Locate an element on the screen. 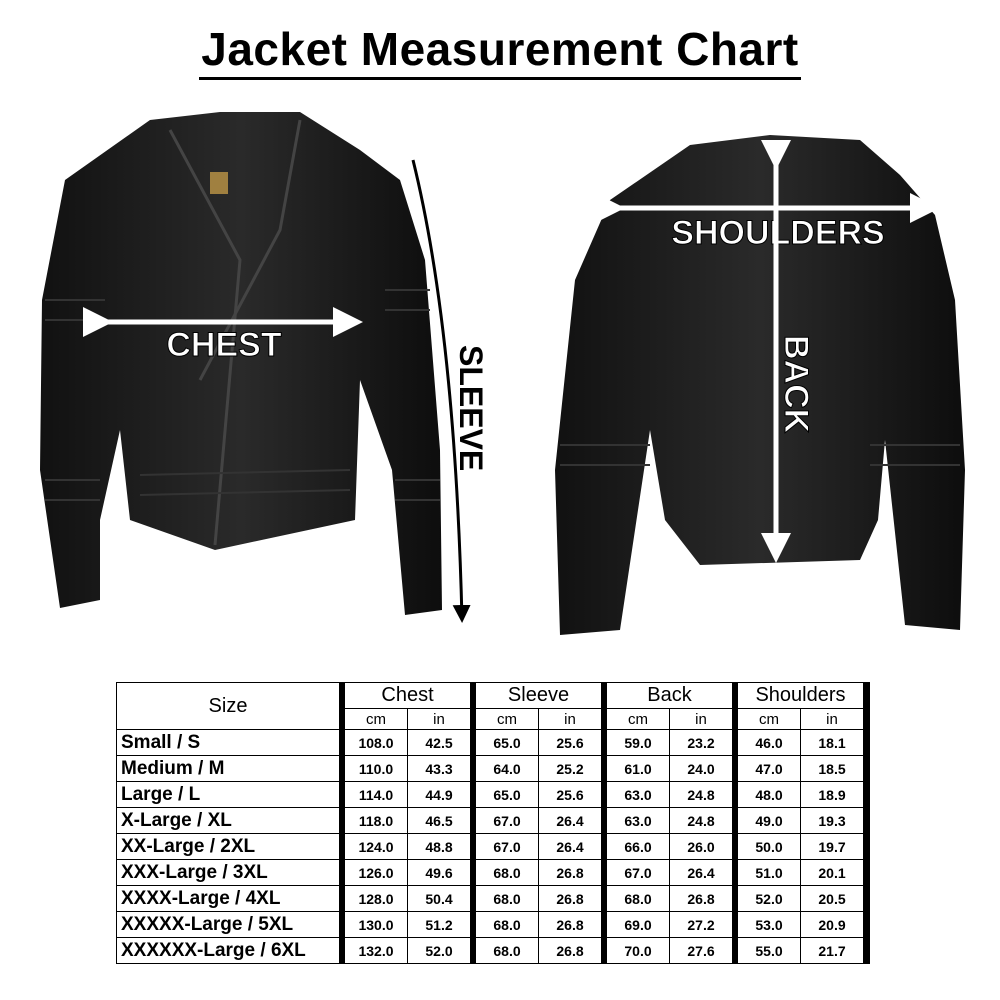  size-cell: XX-Large / 2XL is located at coordinates (229, 846).